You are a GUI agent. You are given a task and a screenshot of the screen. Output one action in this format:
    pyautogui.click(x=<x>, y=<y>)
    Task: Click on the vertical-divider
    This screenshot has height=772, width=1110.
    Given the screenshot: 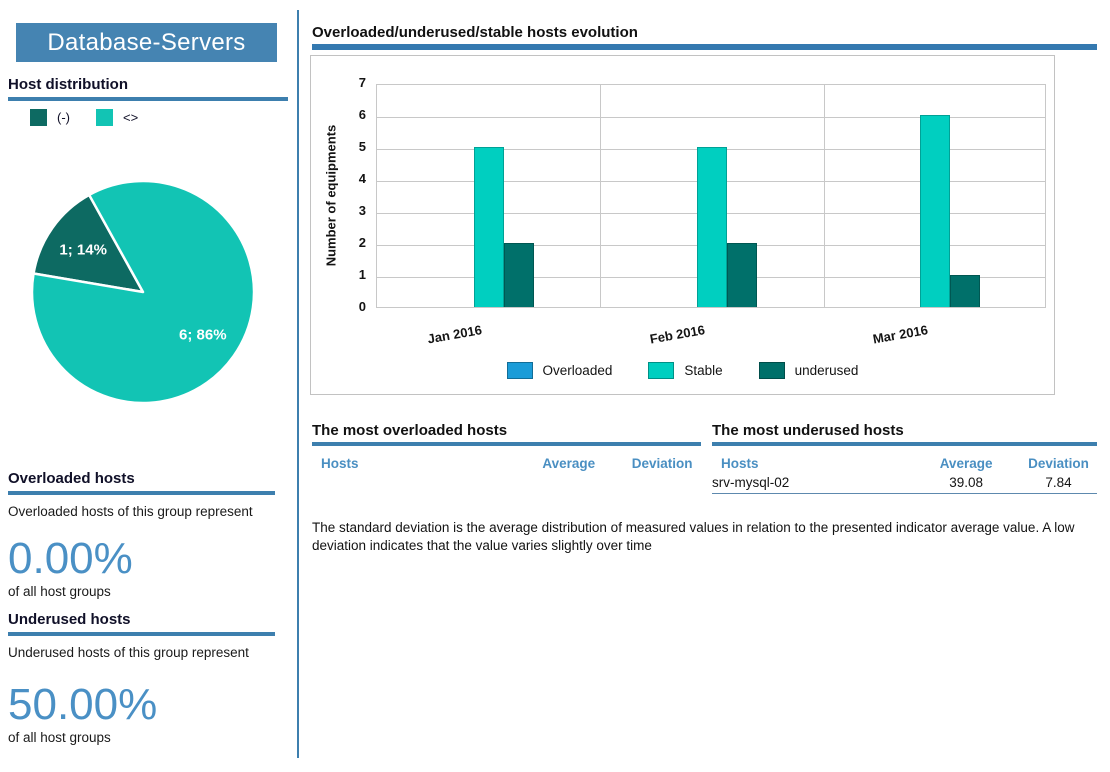 What is the action you would take?
    pyautogui.click(x=298, y=384)
    